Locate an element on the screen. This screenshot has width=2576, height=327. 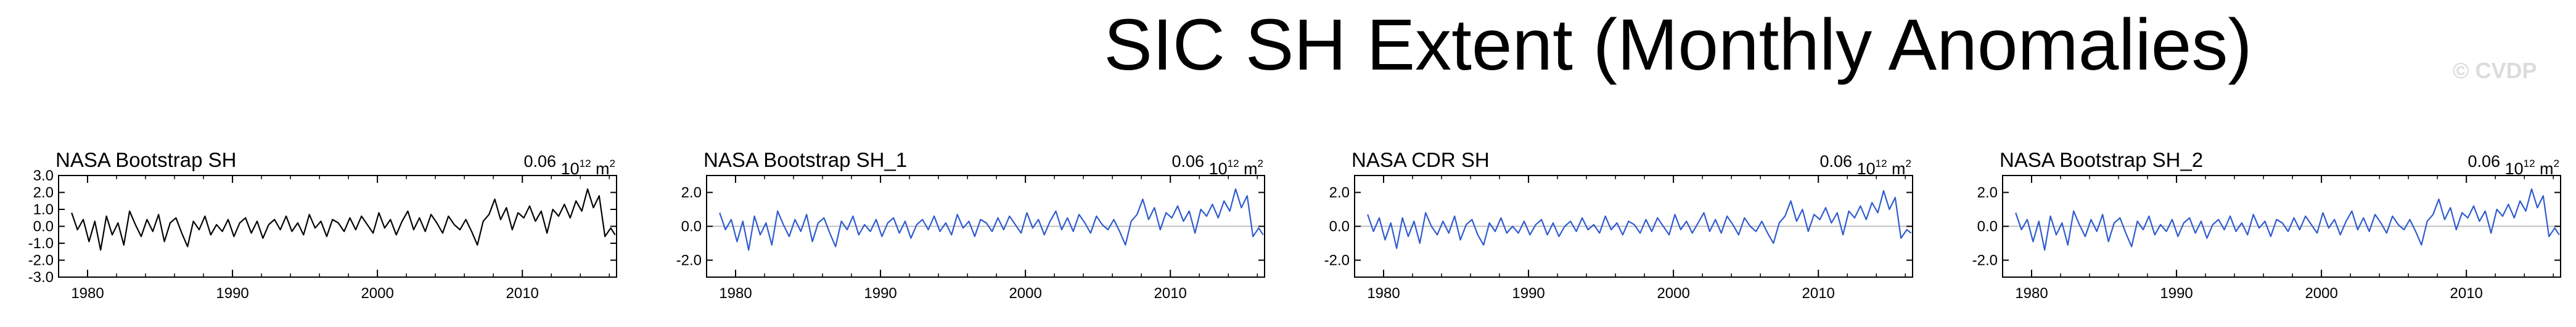
panel-title: NASA Bootstrap SH_1 is located at coordinates (805, 159).